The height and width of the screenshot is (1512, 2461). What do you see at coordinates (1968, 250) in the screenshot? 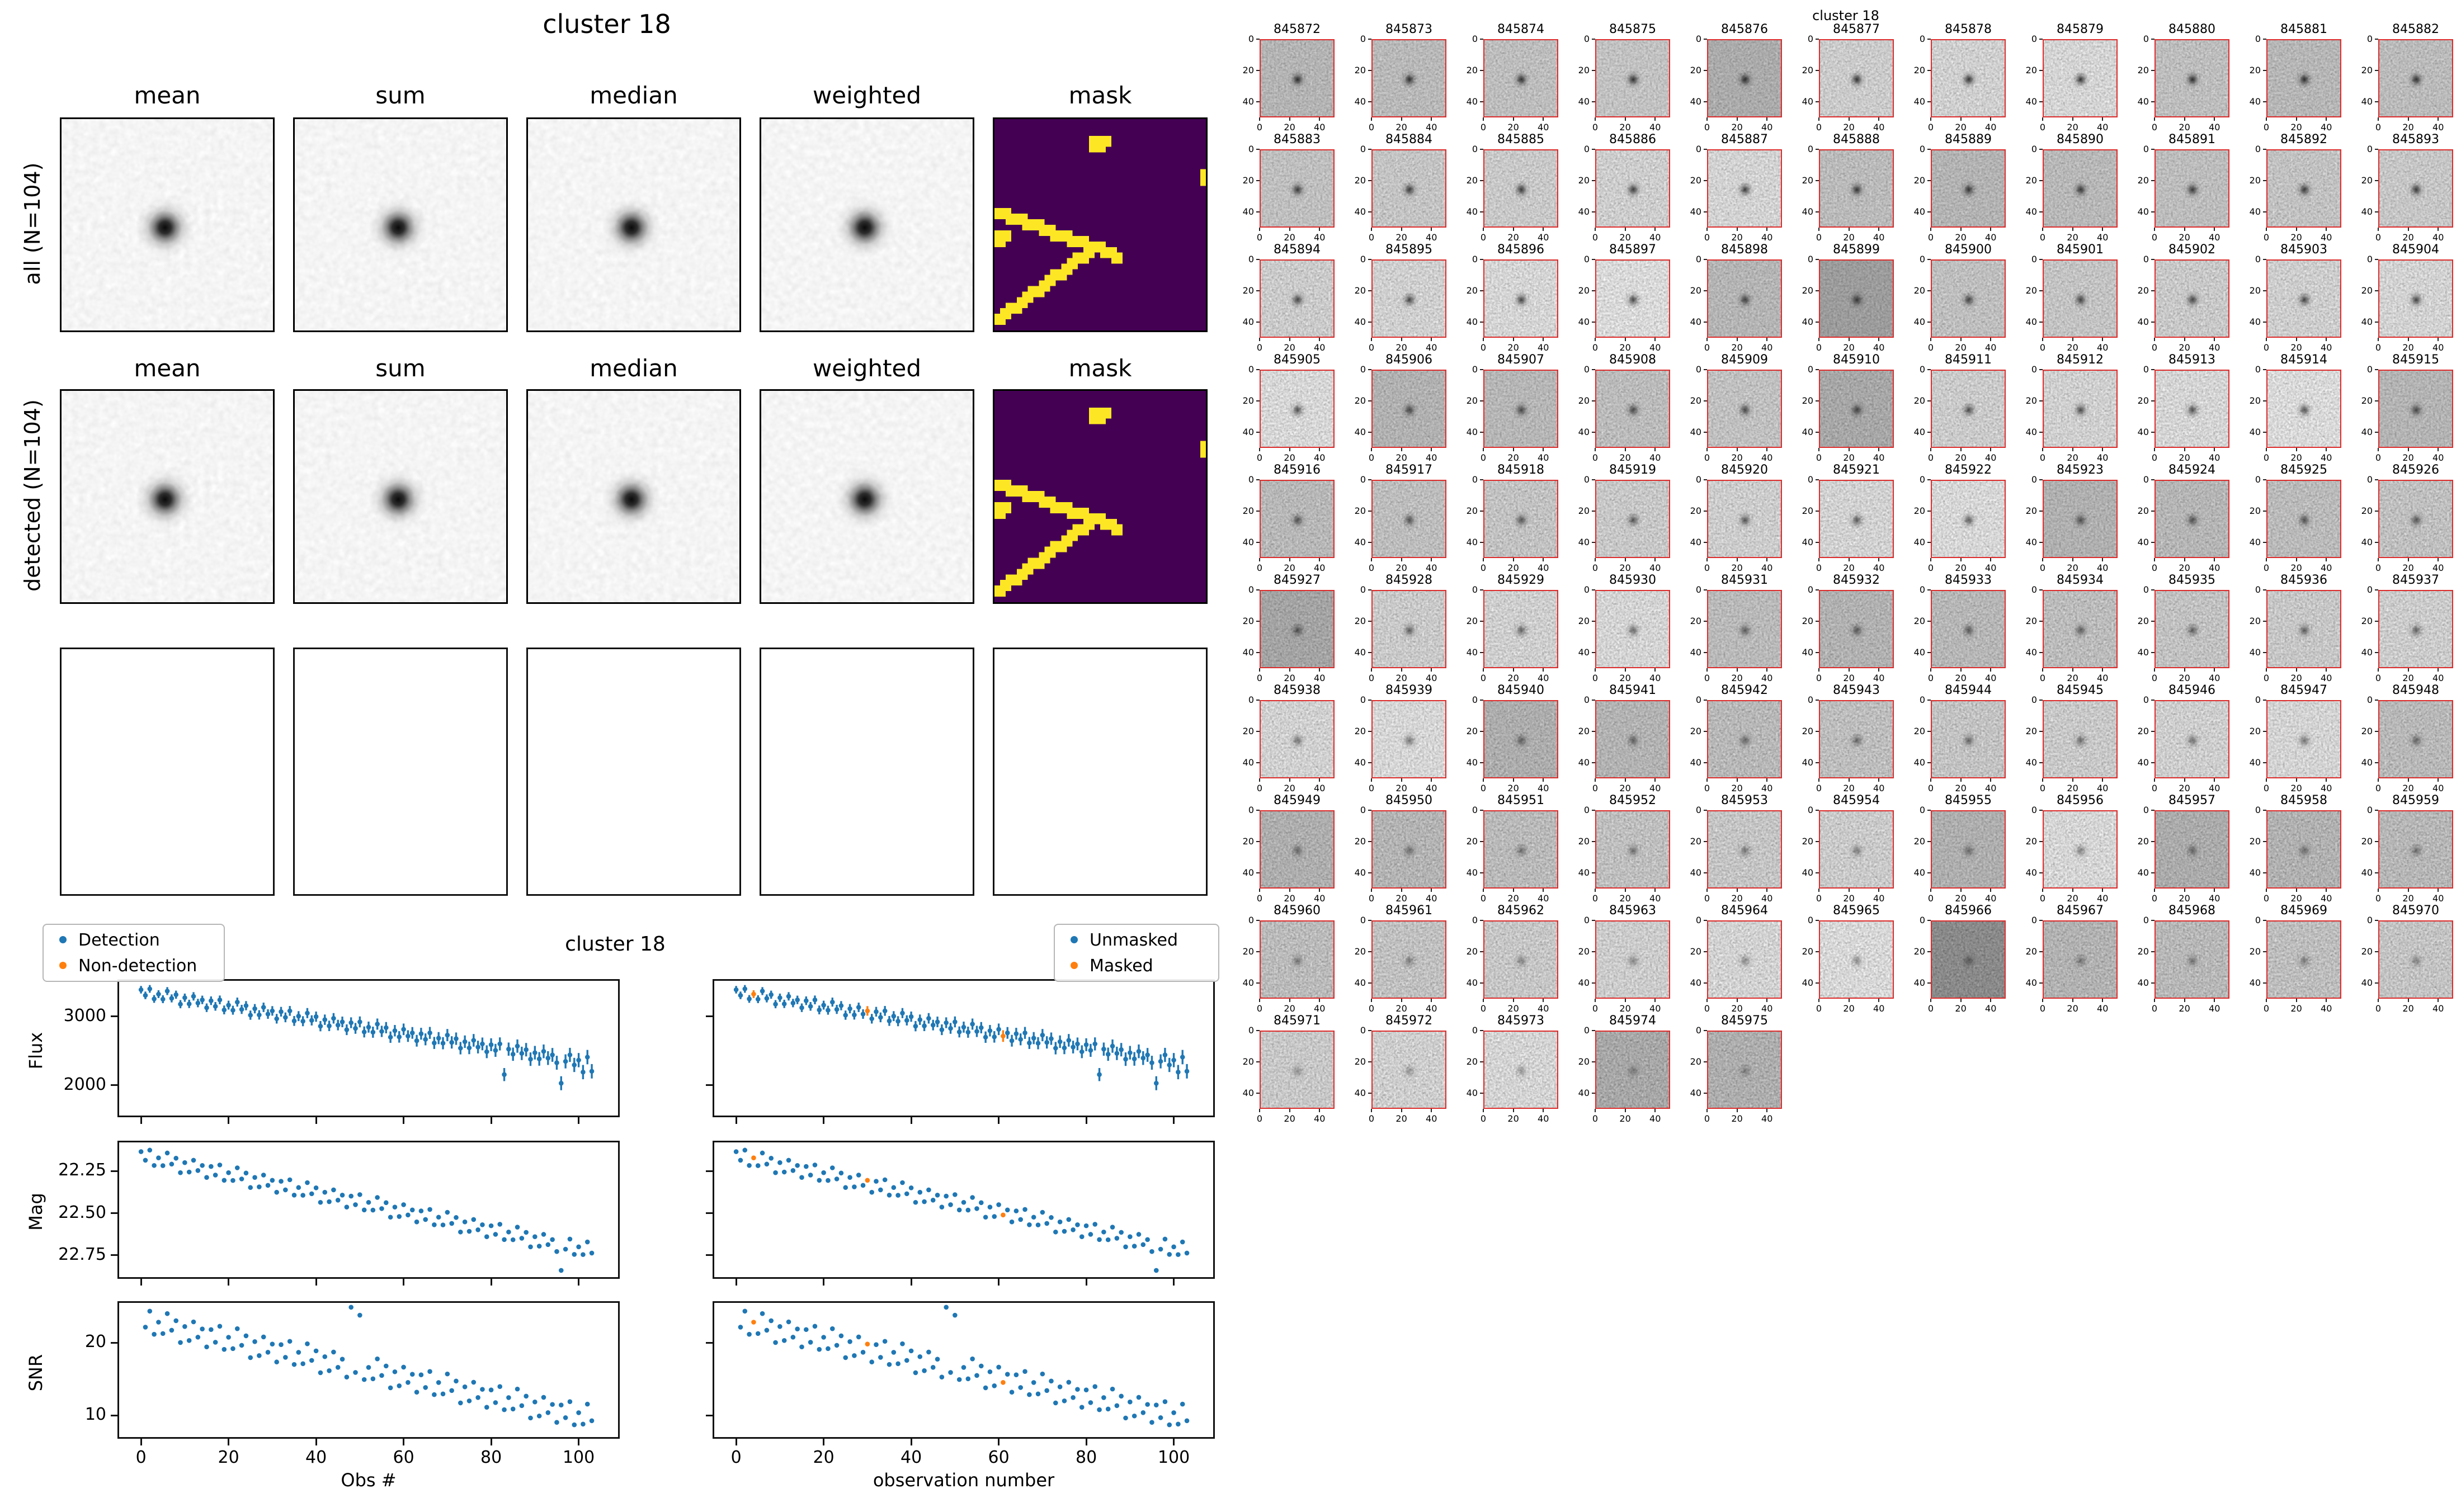
I see `cutout-label: 845900` at bounding box center [1968, 250].